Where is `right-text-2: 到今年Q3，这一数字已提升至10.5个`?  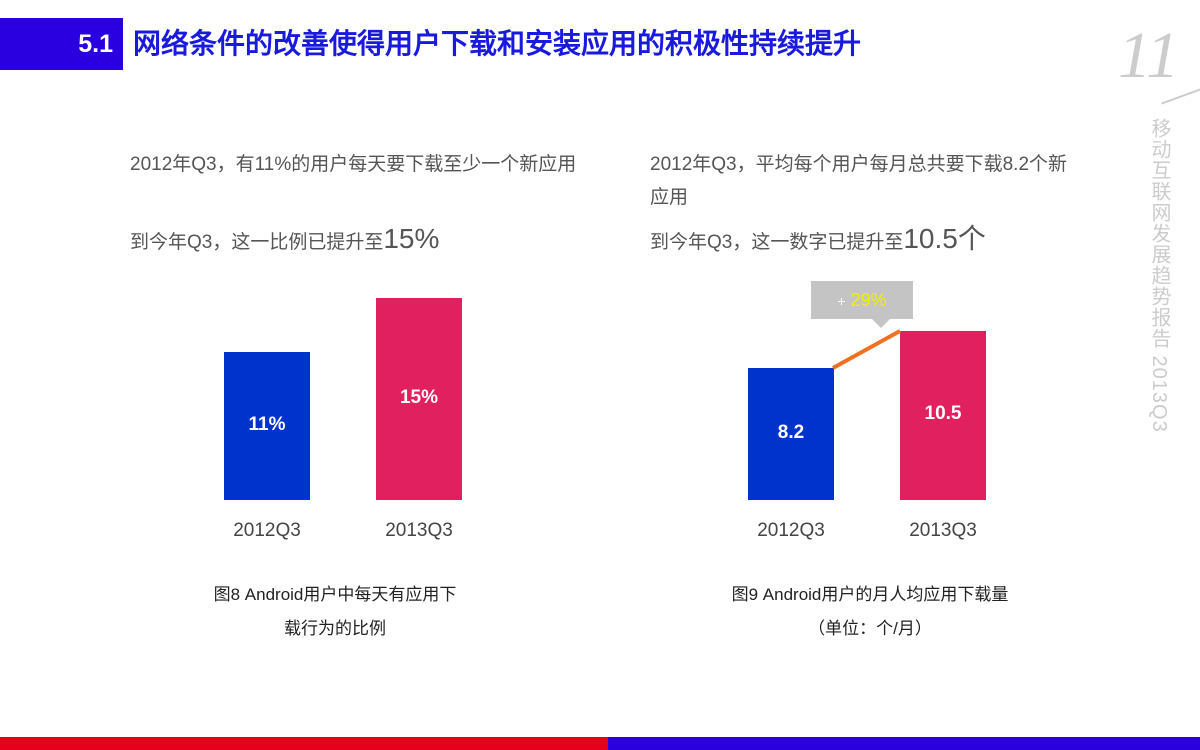
right-text-2: 到今年Q3，这一数字已提升至10.5个 is located at coordinates (818, 240).